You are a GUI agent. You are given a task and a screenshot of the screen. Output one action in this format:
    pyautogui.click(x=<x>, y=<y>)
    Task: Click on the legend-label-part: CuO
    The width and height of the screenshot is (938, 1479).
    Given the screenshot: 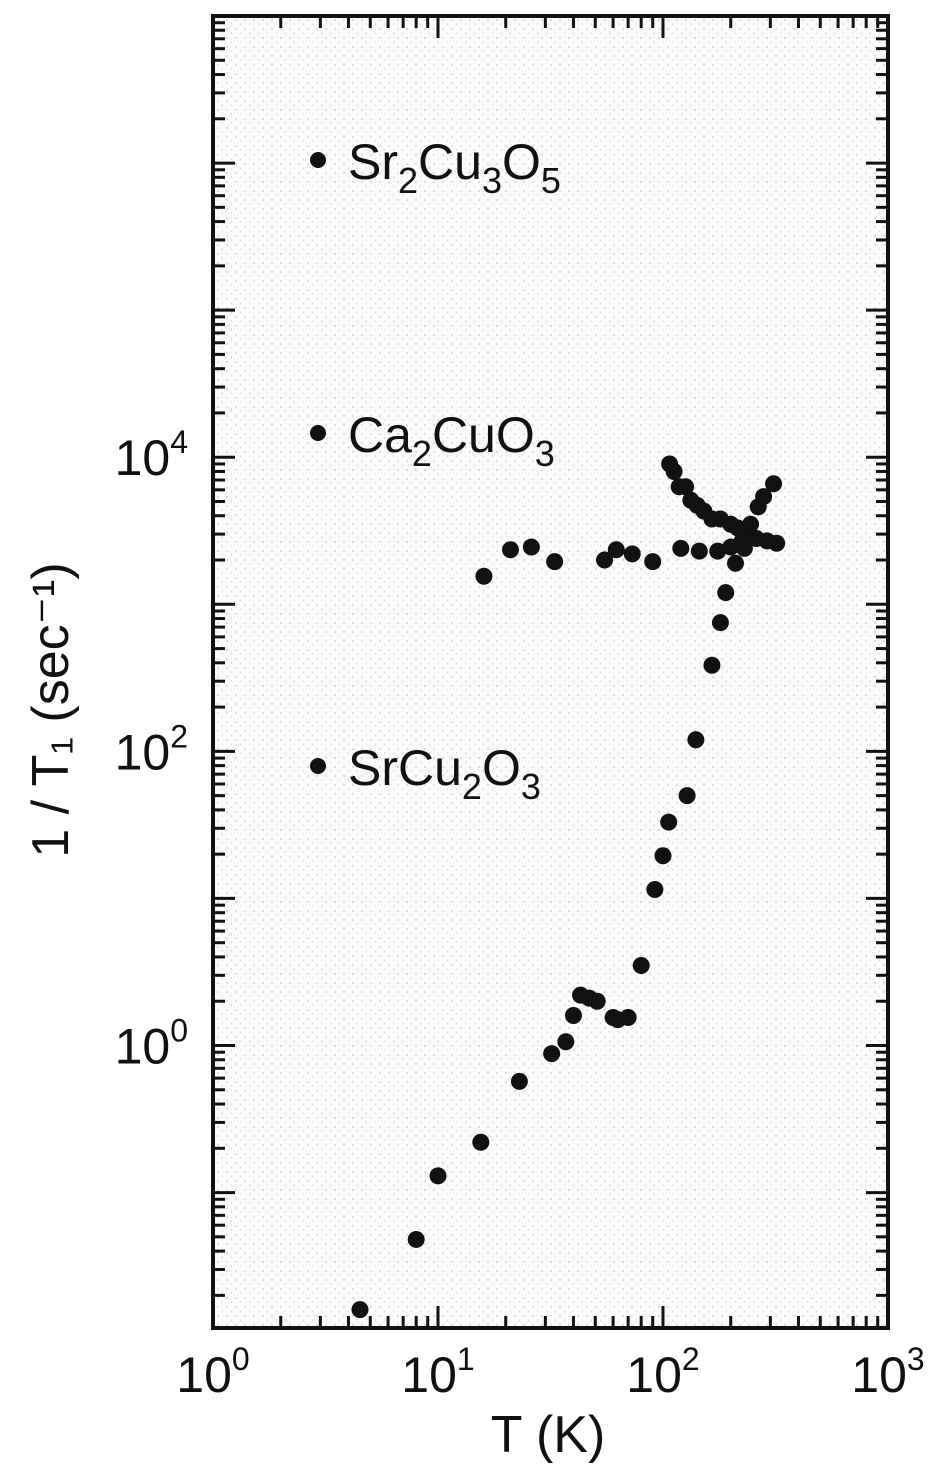 What is the action you would take?
    pyautogui.click(x=483, y=435)
    